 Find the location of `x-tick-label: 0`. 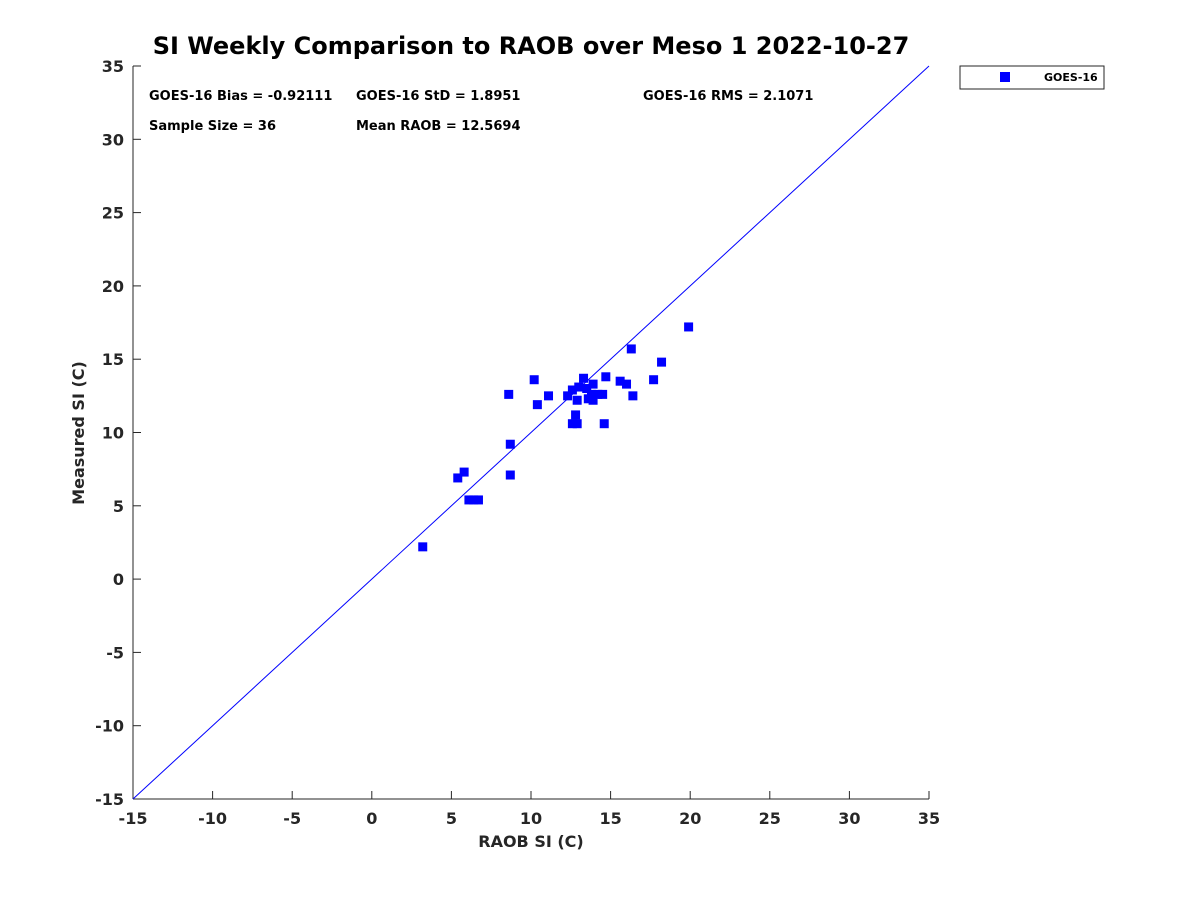

x-tick-label: 0 is located at coordinates (371, 818).